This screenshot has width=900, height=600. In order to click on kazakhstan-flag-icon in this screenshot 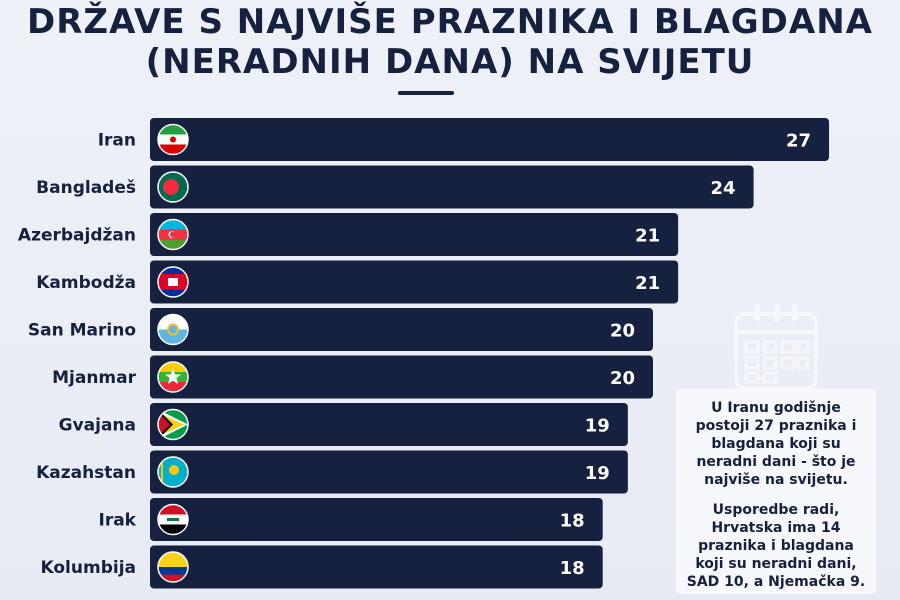, I will do `click(173, 472)`.